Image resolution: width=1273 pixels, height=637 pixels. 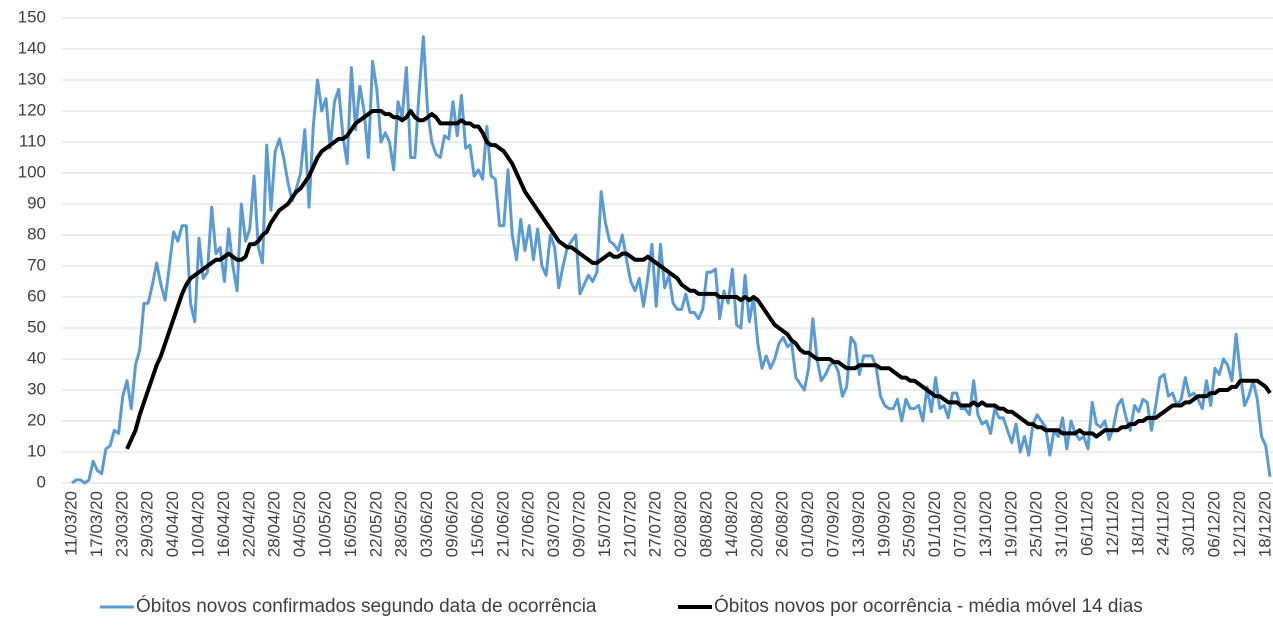 What do you see at coordinates (858, 524) in the screenshot?
I see `x-tick-label: 13/09/20` at bounding box center [858, 524].